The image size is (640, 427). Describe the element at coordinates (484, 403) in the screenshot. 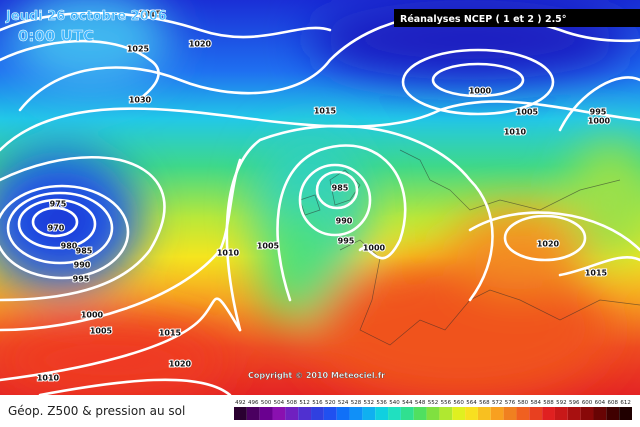

I see `scale-label: 568` at that location.